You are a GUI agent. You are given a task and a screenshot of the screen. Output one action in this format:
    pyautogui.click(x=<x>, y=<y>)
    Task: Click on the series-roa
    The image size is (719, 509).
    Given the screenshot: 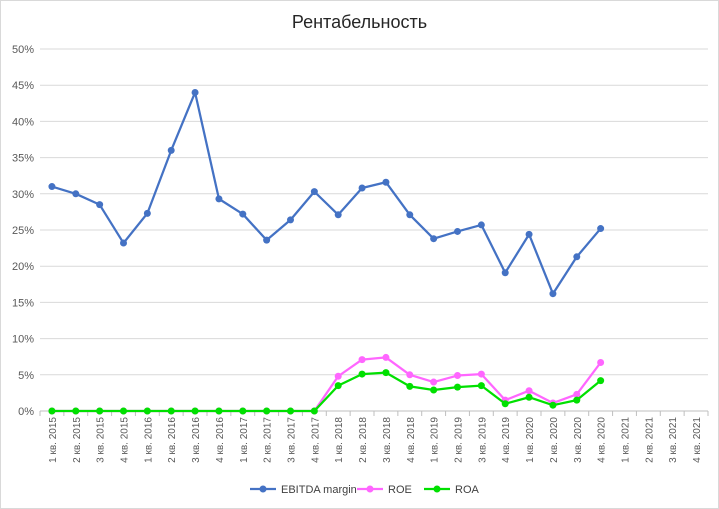 What is the action you would take?
    pyautogui.click(x=326, y=392)
    